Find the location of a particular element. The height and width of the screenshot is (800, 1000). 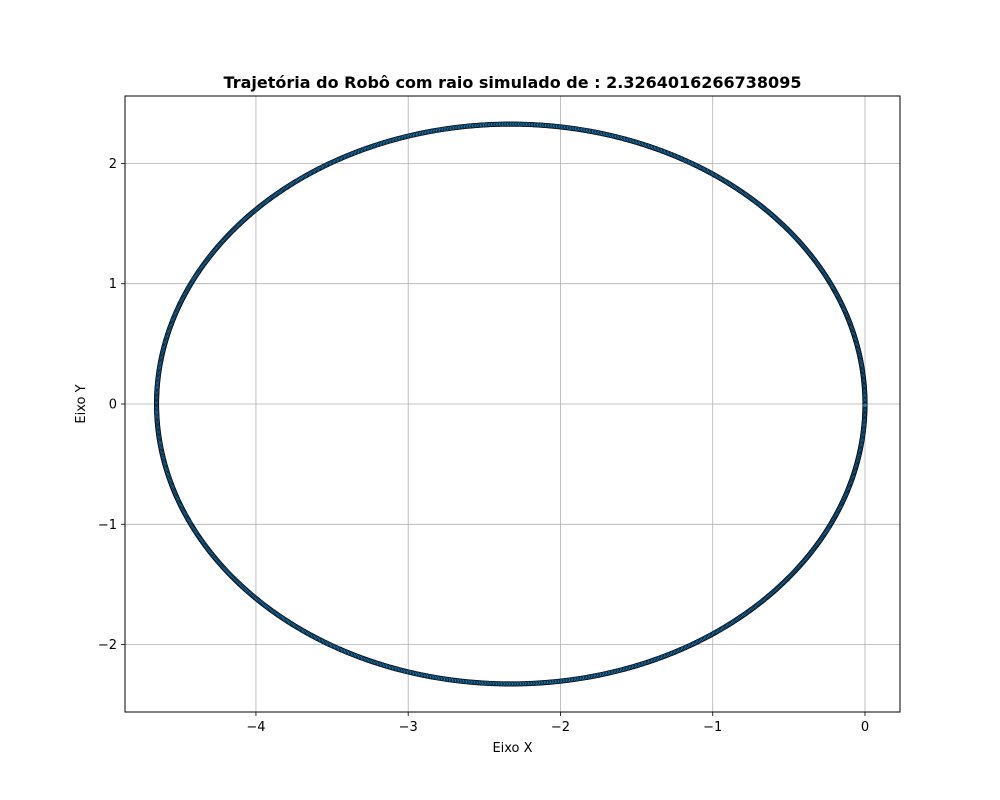

x-tick-label: −4 is located at coordinates (255, 727).